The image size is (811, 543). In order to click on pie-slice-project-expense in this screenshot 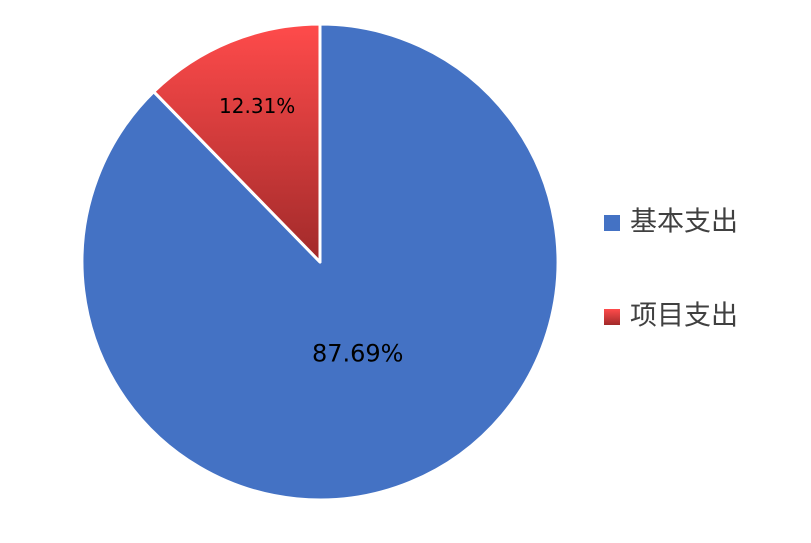, I will do `click(237, 143)`.